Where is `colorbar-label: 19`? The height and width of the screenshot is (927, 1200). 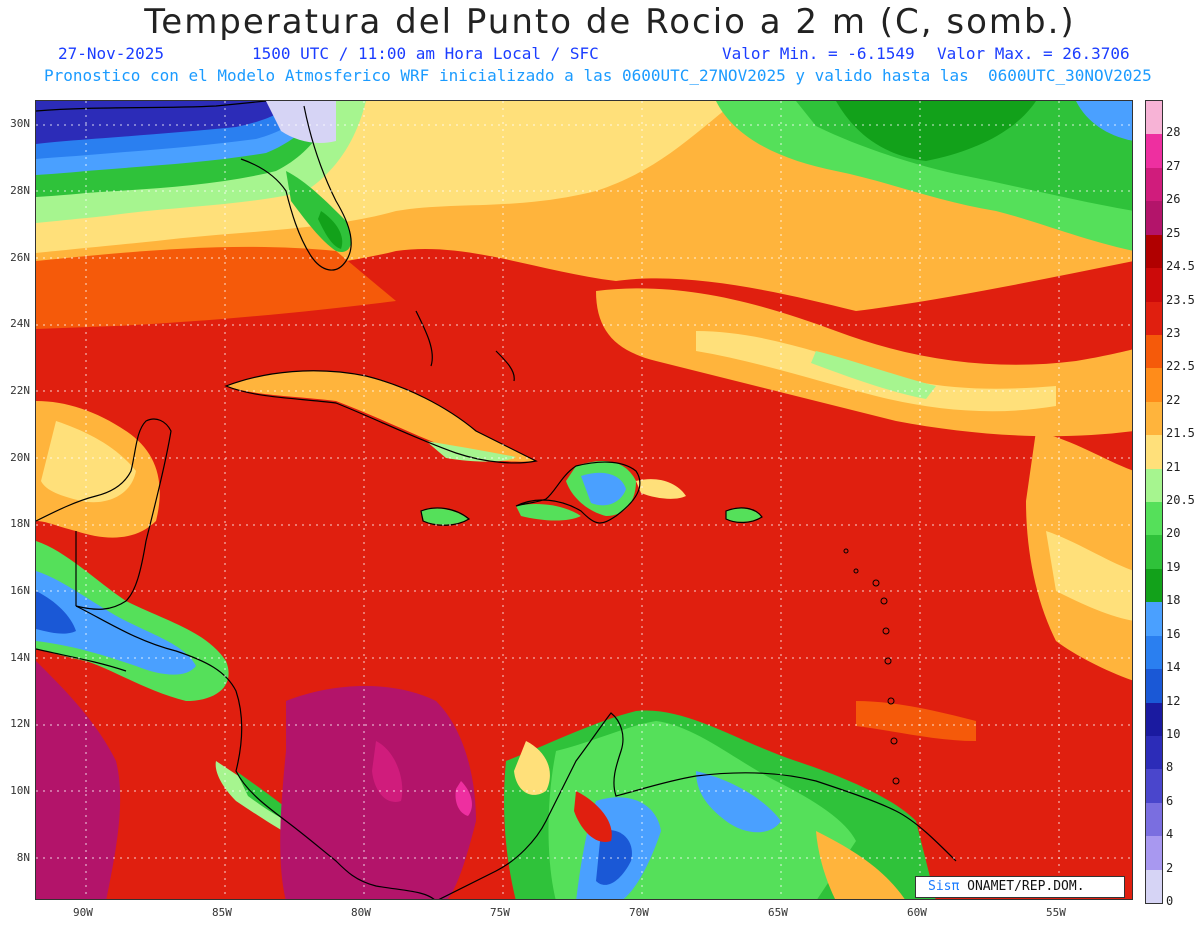
colorbar-label: 19 is located at coordinates (1173, 566).